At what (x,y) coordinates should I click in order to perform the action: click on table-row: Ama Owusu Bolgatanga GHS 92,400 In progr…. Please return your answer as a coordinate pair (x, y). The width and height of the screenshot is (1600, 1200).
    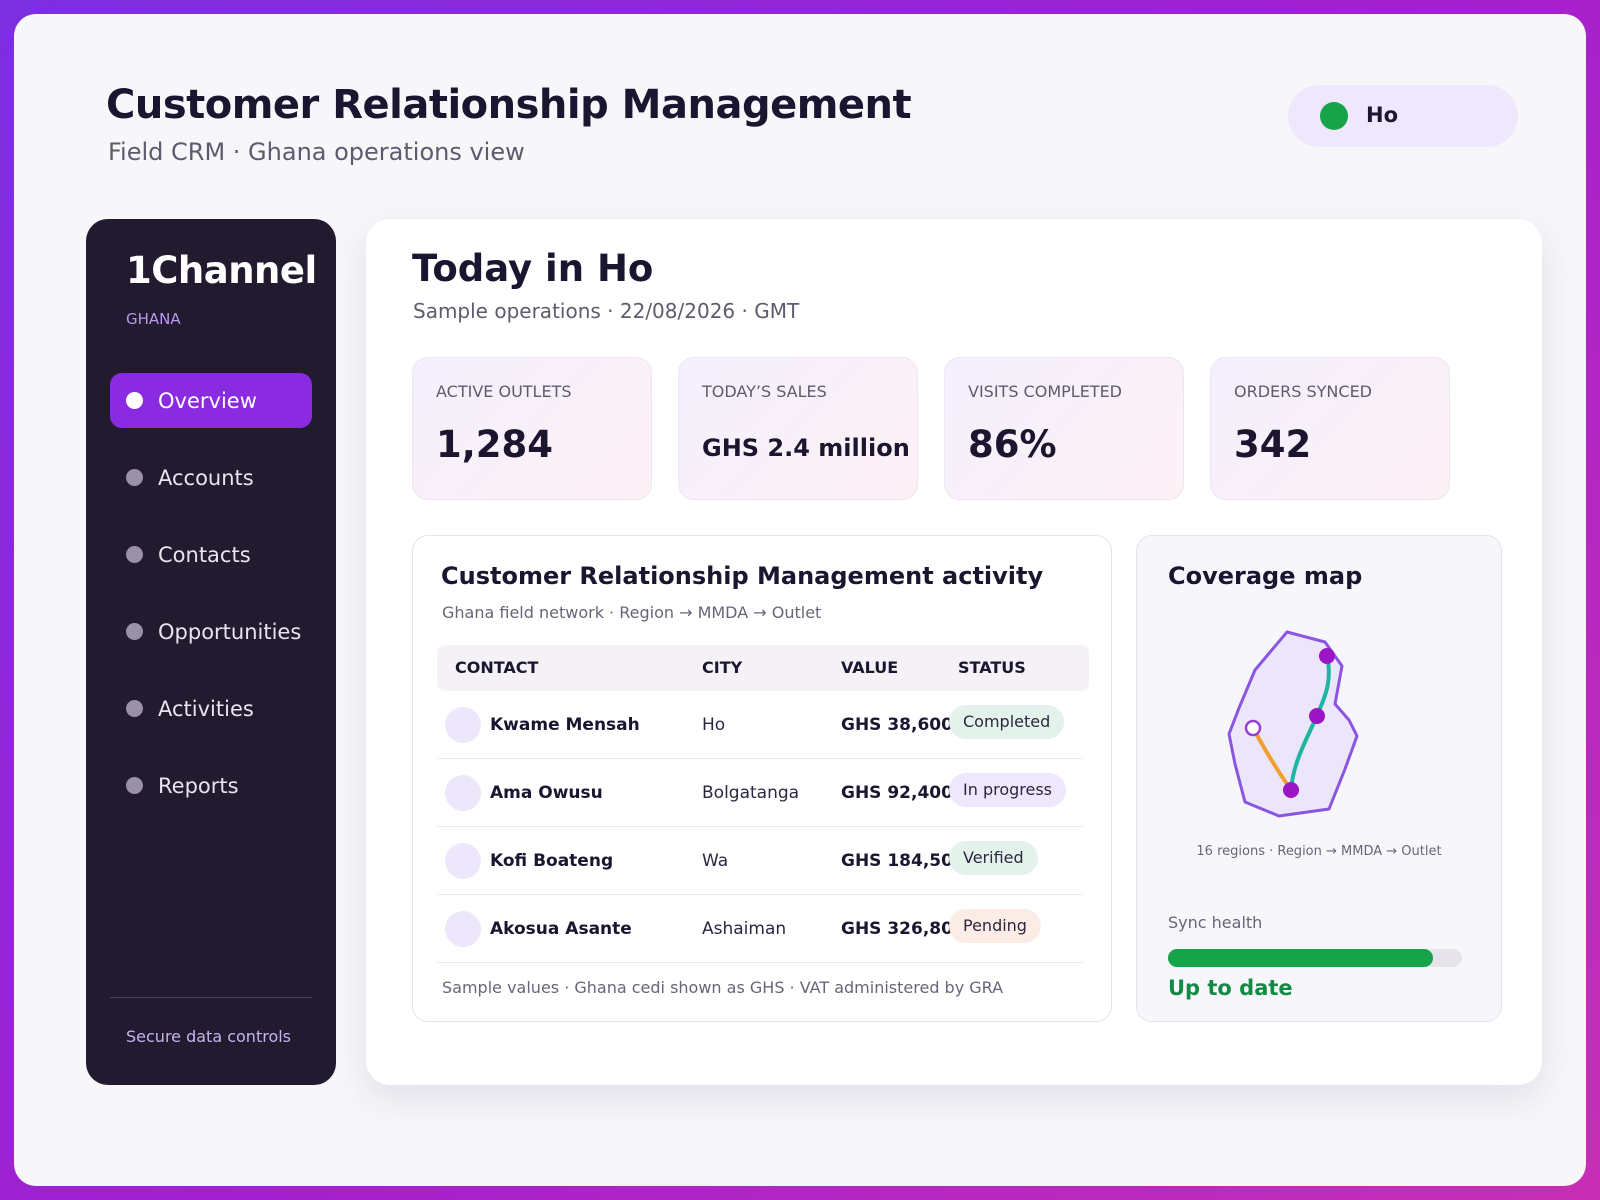
    Looking at the image, I should click on (760, 793).